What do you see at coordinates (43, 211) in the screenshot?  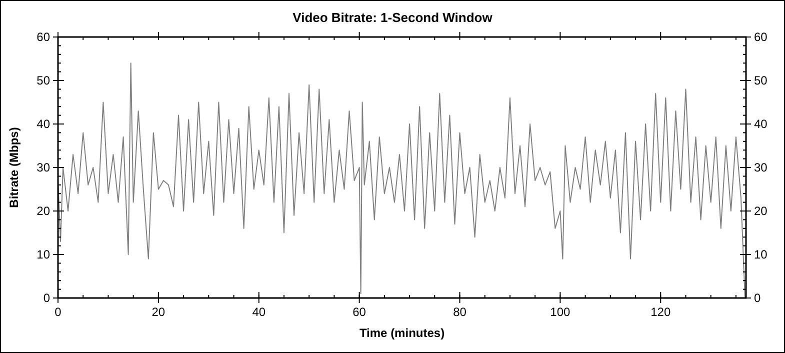 I see `y-tick-label: 20` at bounding box center [43, 211].